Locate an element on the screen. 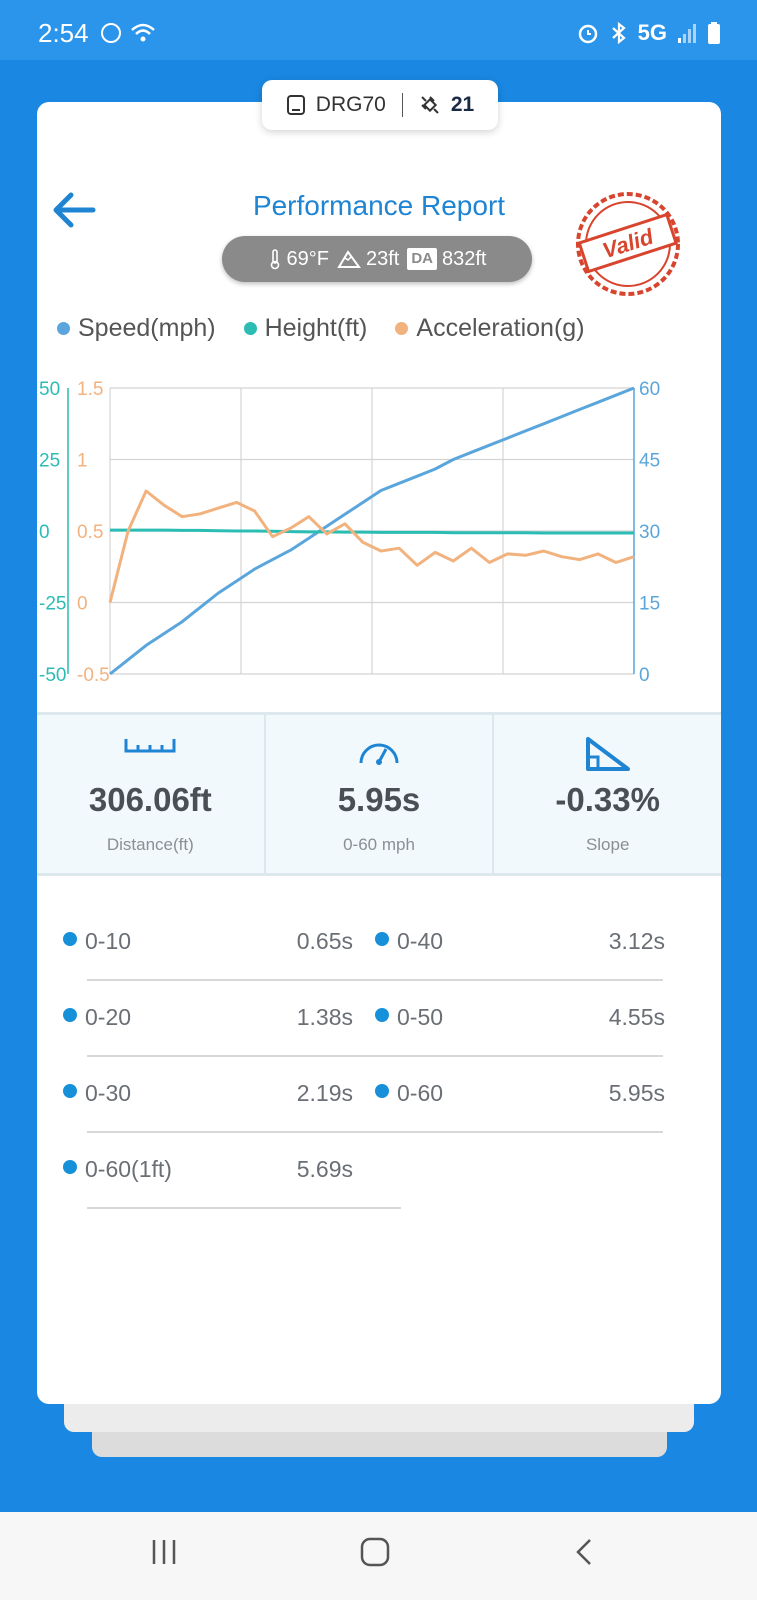 This screenshot has height=1600, width=757. acceleration-tick-label: 1.5 is located at coordinates (90, 389).